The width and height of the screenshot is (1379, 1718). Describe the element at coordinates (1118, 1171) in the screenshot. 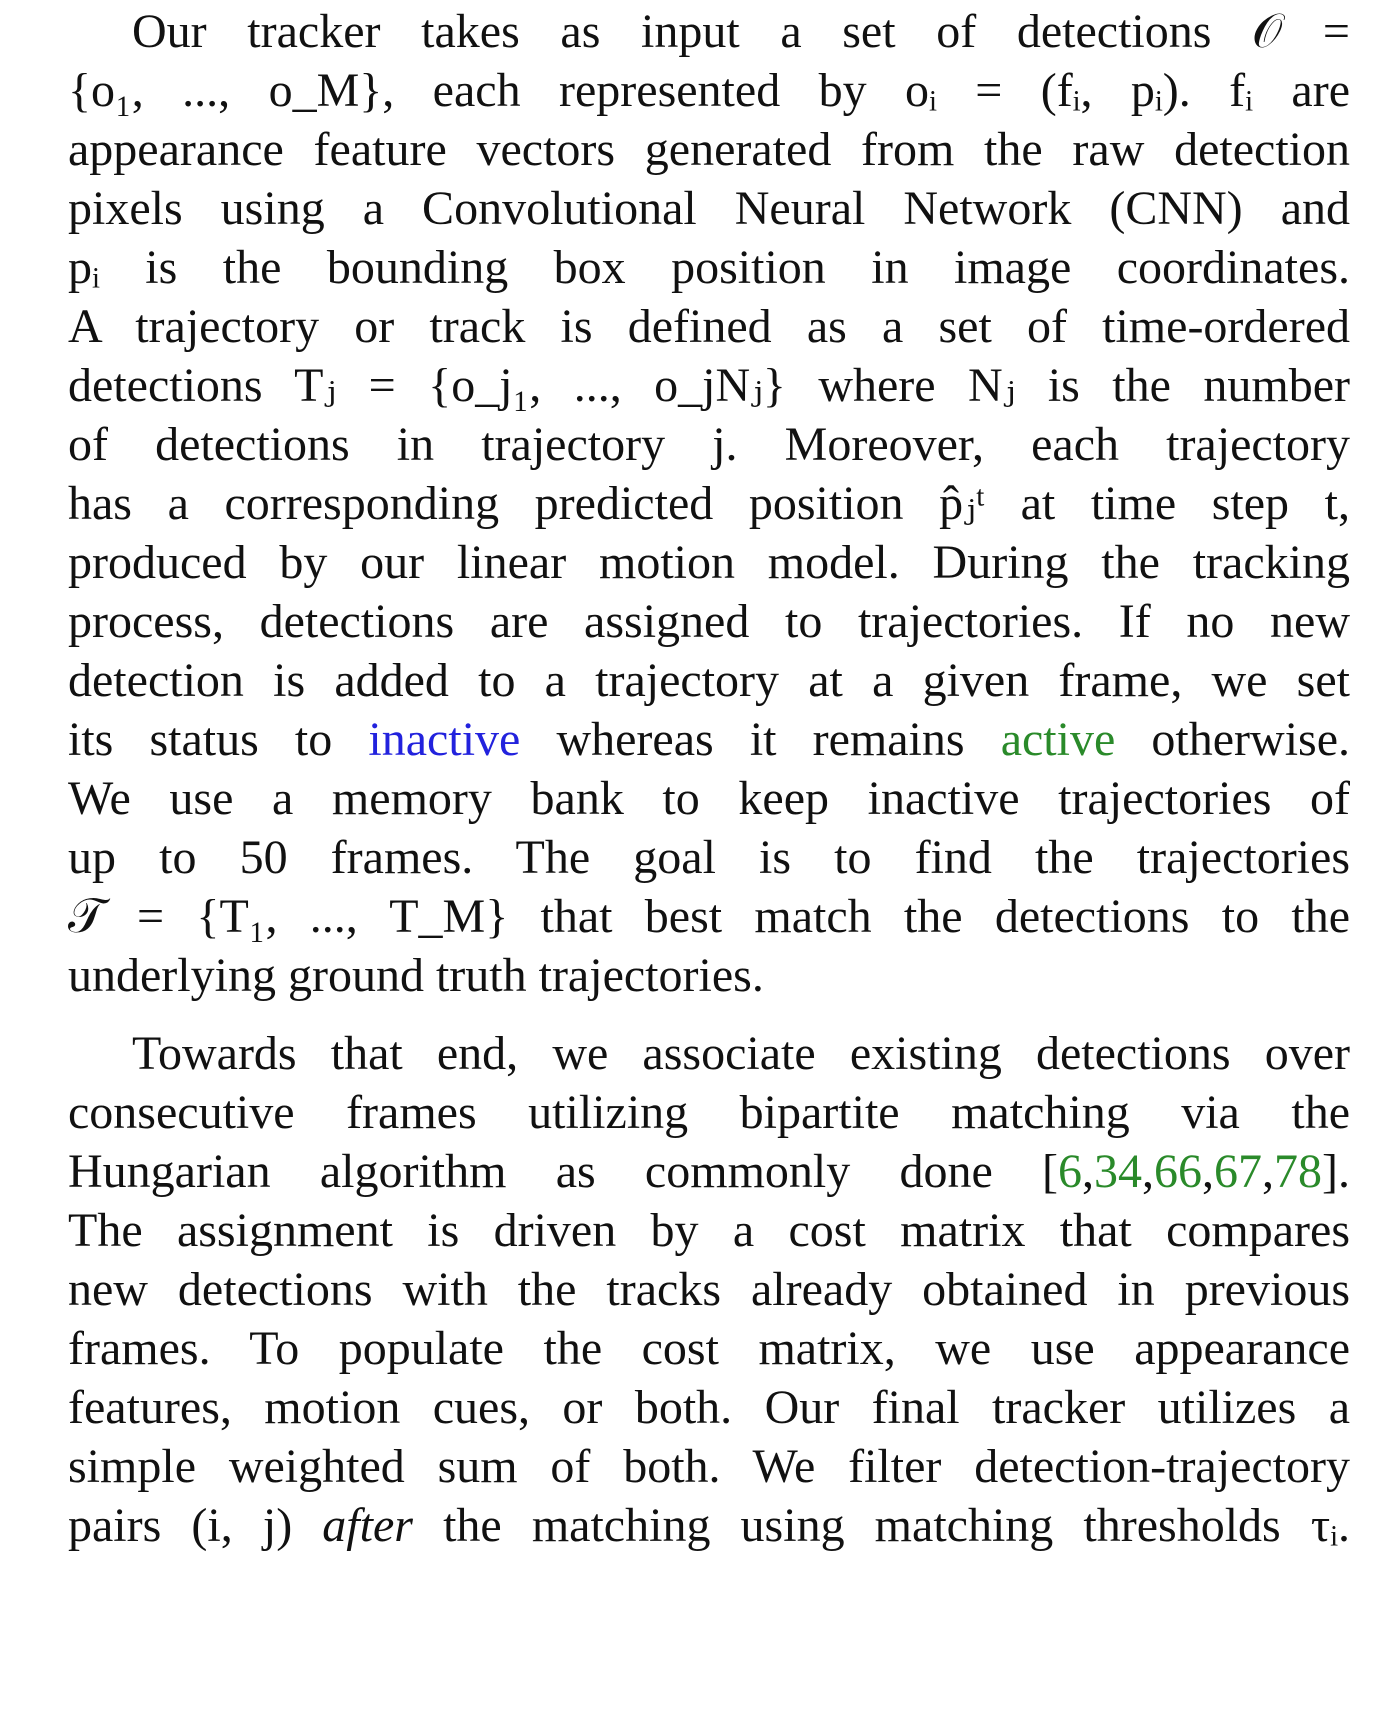

I see `citation-34: 34` at that location.